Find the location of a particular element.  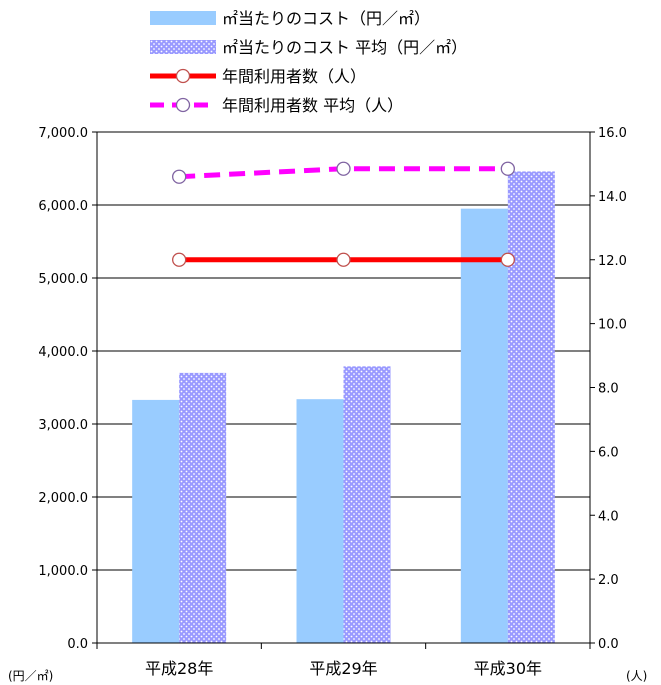

x-tick-label: 平成29年 is located at coordinates (343, 668).